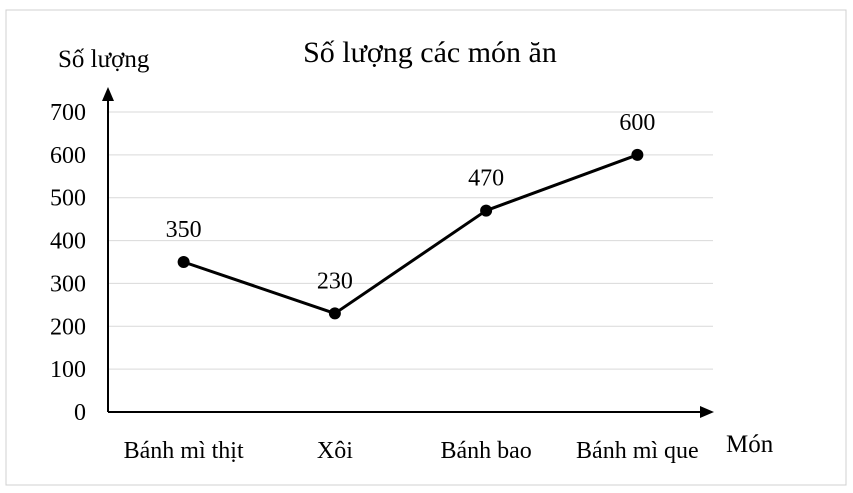 The image size is (853, 493). Describe the element at coordinates (108, 94) in the screenshot. I see `y-axis-arrow` at that location.